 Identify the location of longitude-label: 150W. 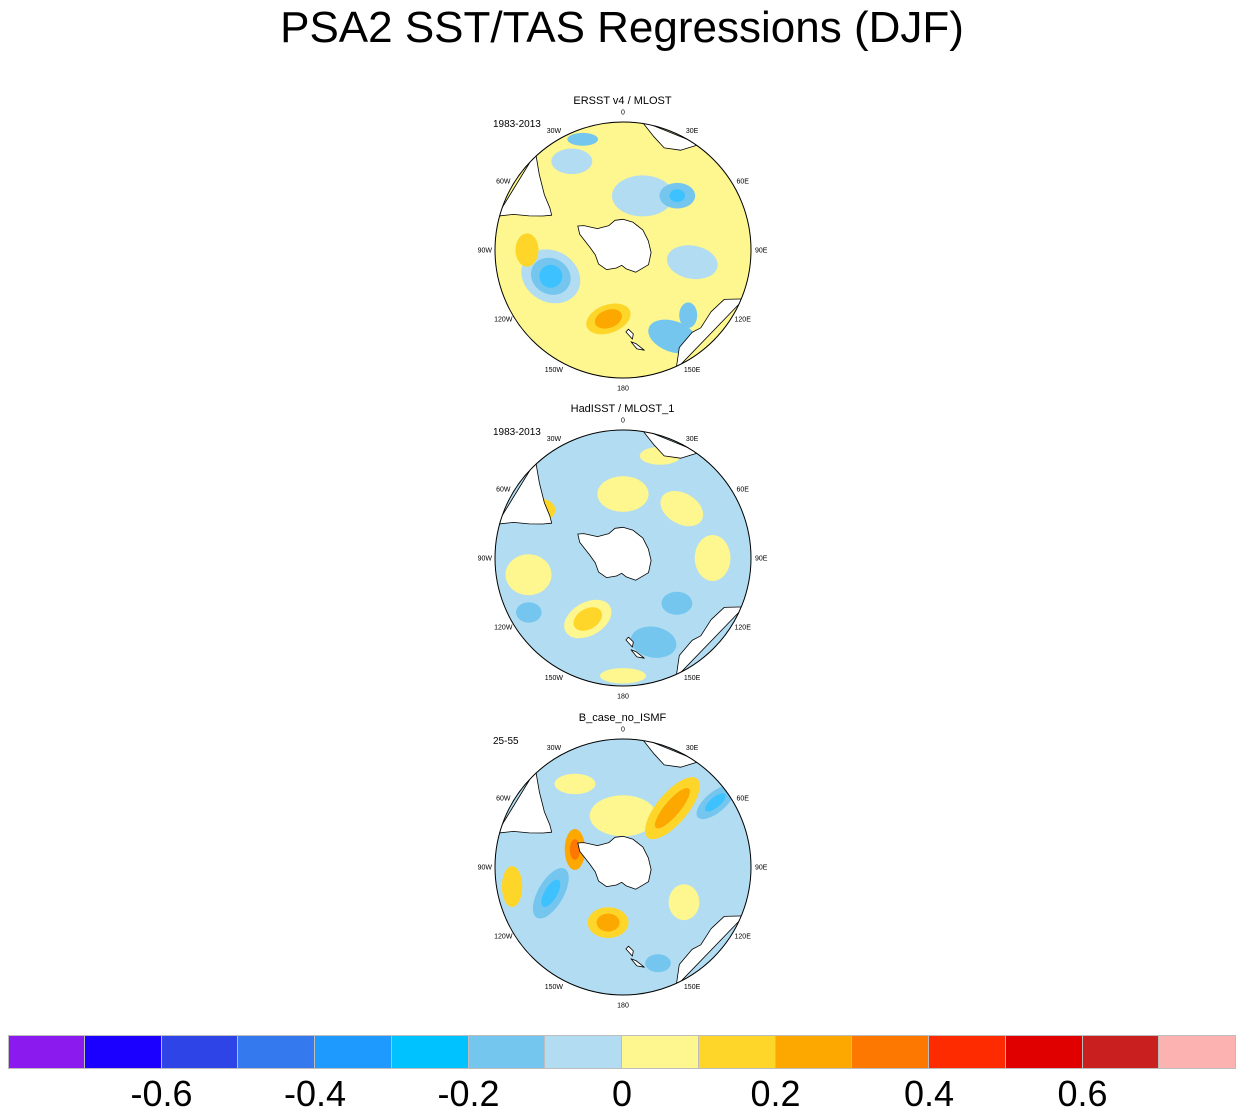
(554, 987).